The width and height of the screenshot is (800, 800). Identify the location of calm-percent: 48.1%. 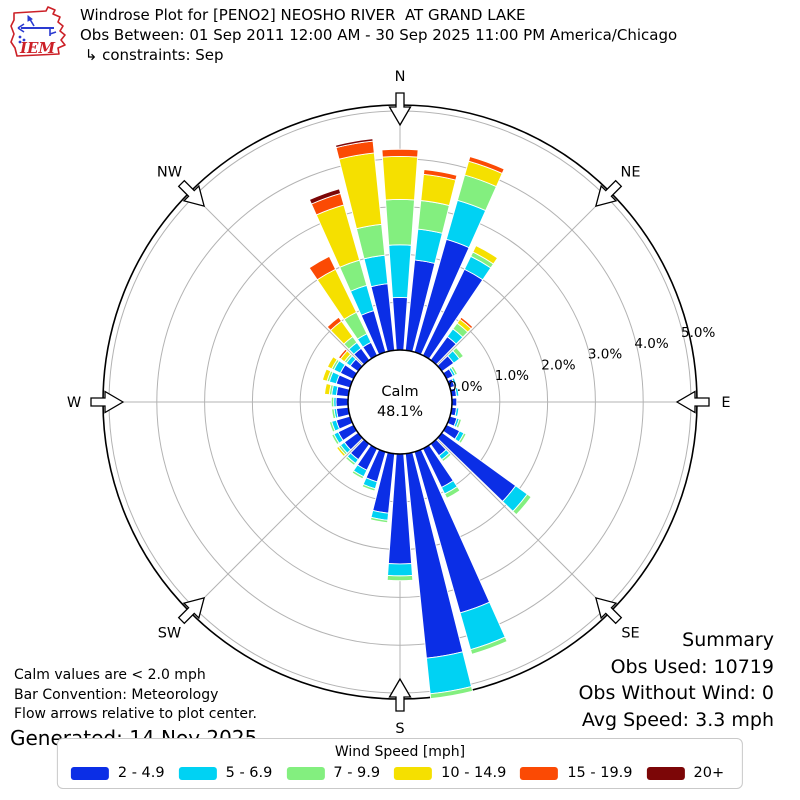
(400, 412).